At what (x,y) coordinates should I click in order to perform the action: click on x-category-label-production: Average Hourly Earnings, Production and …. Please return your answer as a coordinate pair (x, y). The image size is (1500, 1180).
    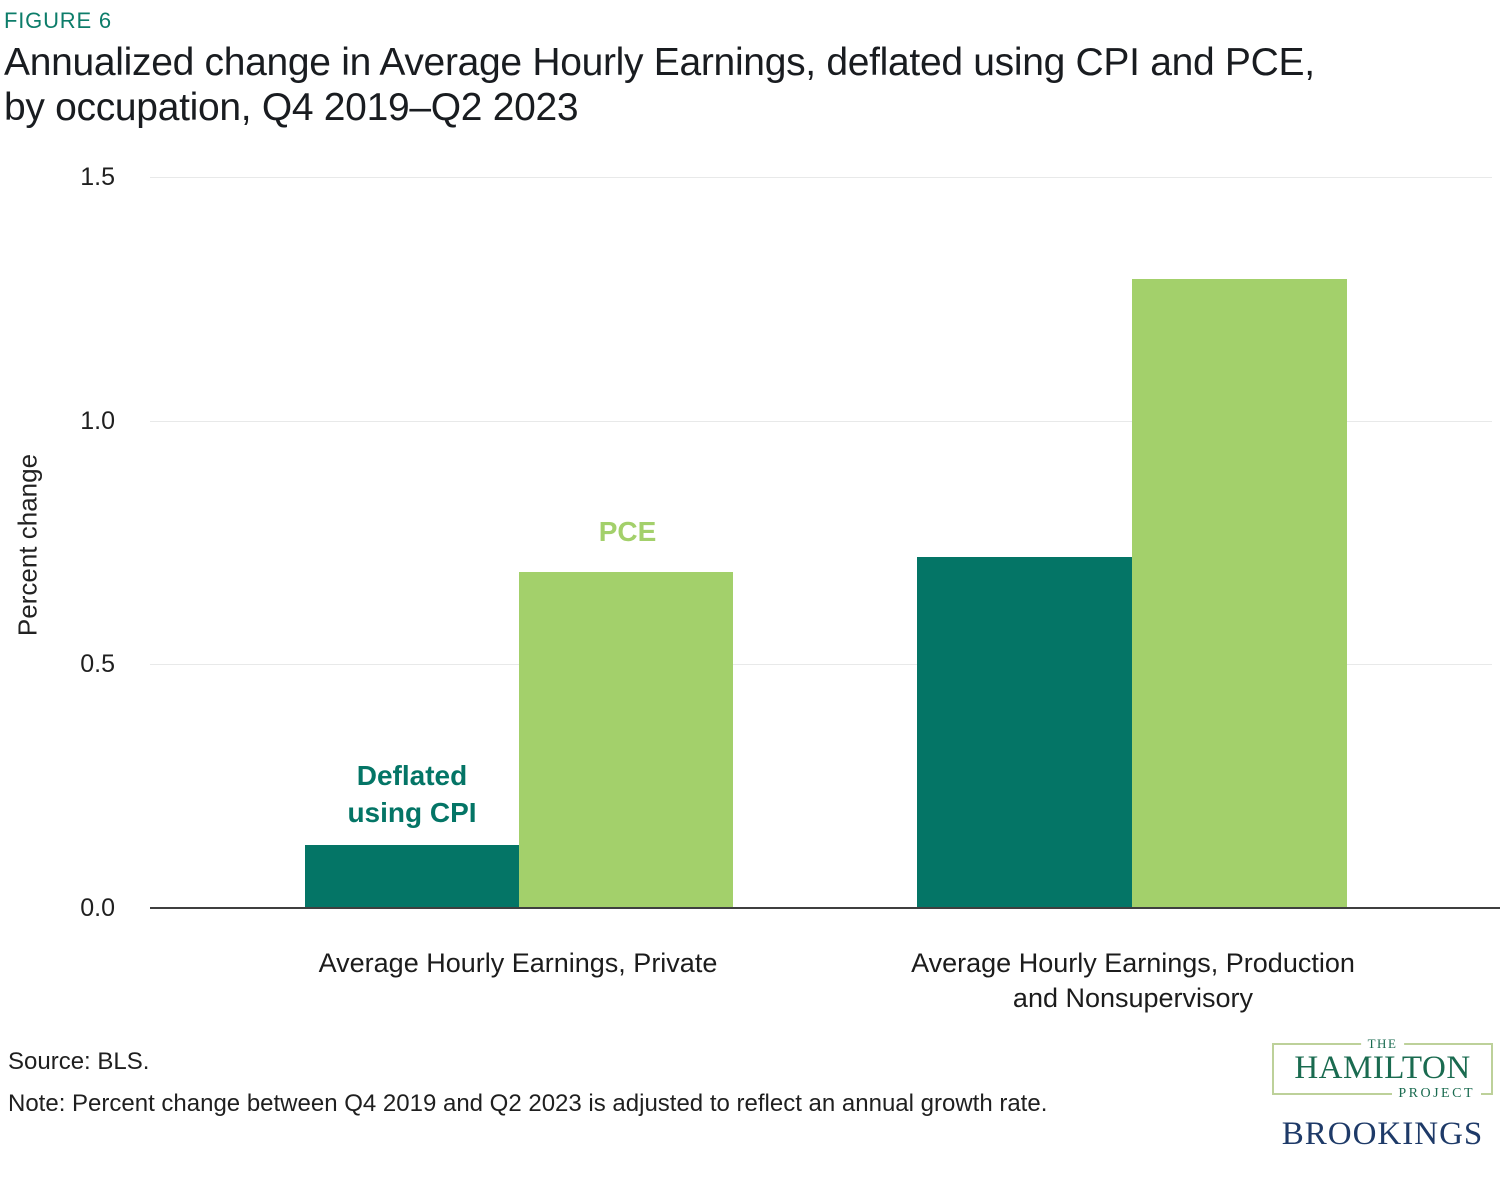
    Looking at the image, I should click on (1133, 980).